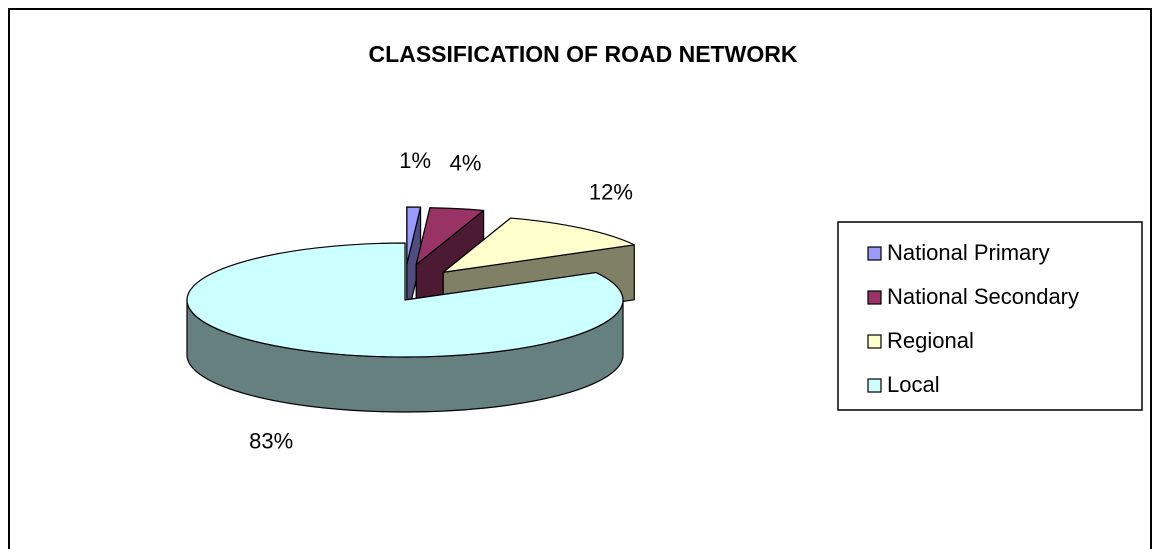  Describe the element at coordinates (271, 441) in the screenshot. I see `data-label: 83%` at that location.